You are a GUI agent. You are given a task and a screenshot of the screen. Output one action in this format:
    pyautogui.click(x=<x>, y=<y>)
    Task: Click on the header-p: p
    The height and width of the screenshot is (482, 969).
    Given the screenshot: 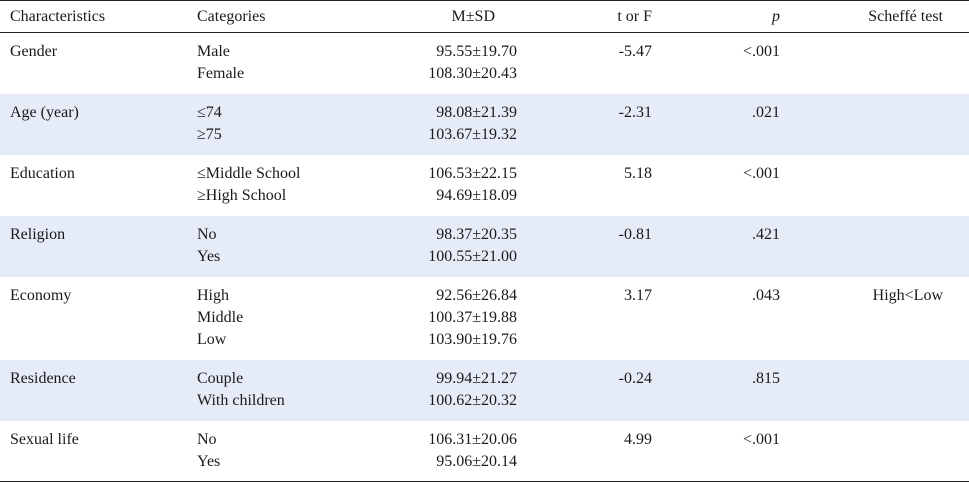 What is the action you would take?
    pyautogui.click(x=776, y=16)
    